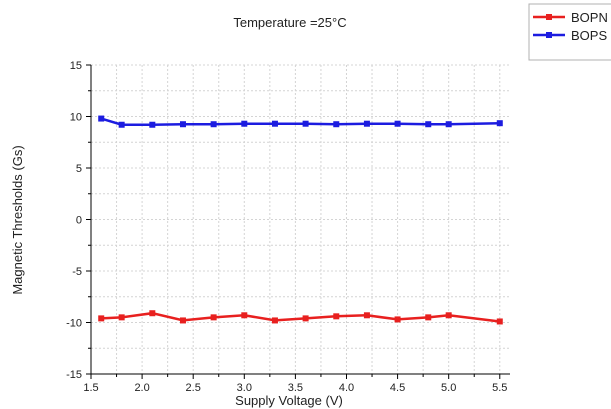  I want to click on x-tick-label: 2.5, so click(193, 388).